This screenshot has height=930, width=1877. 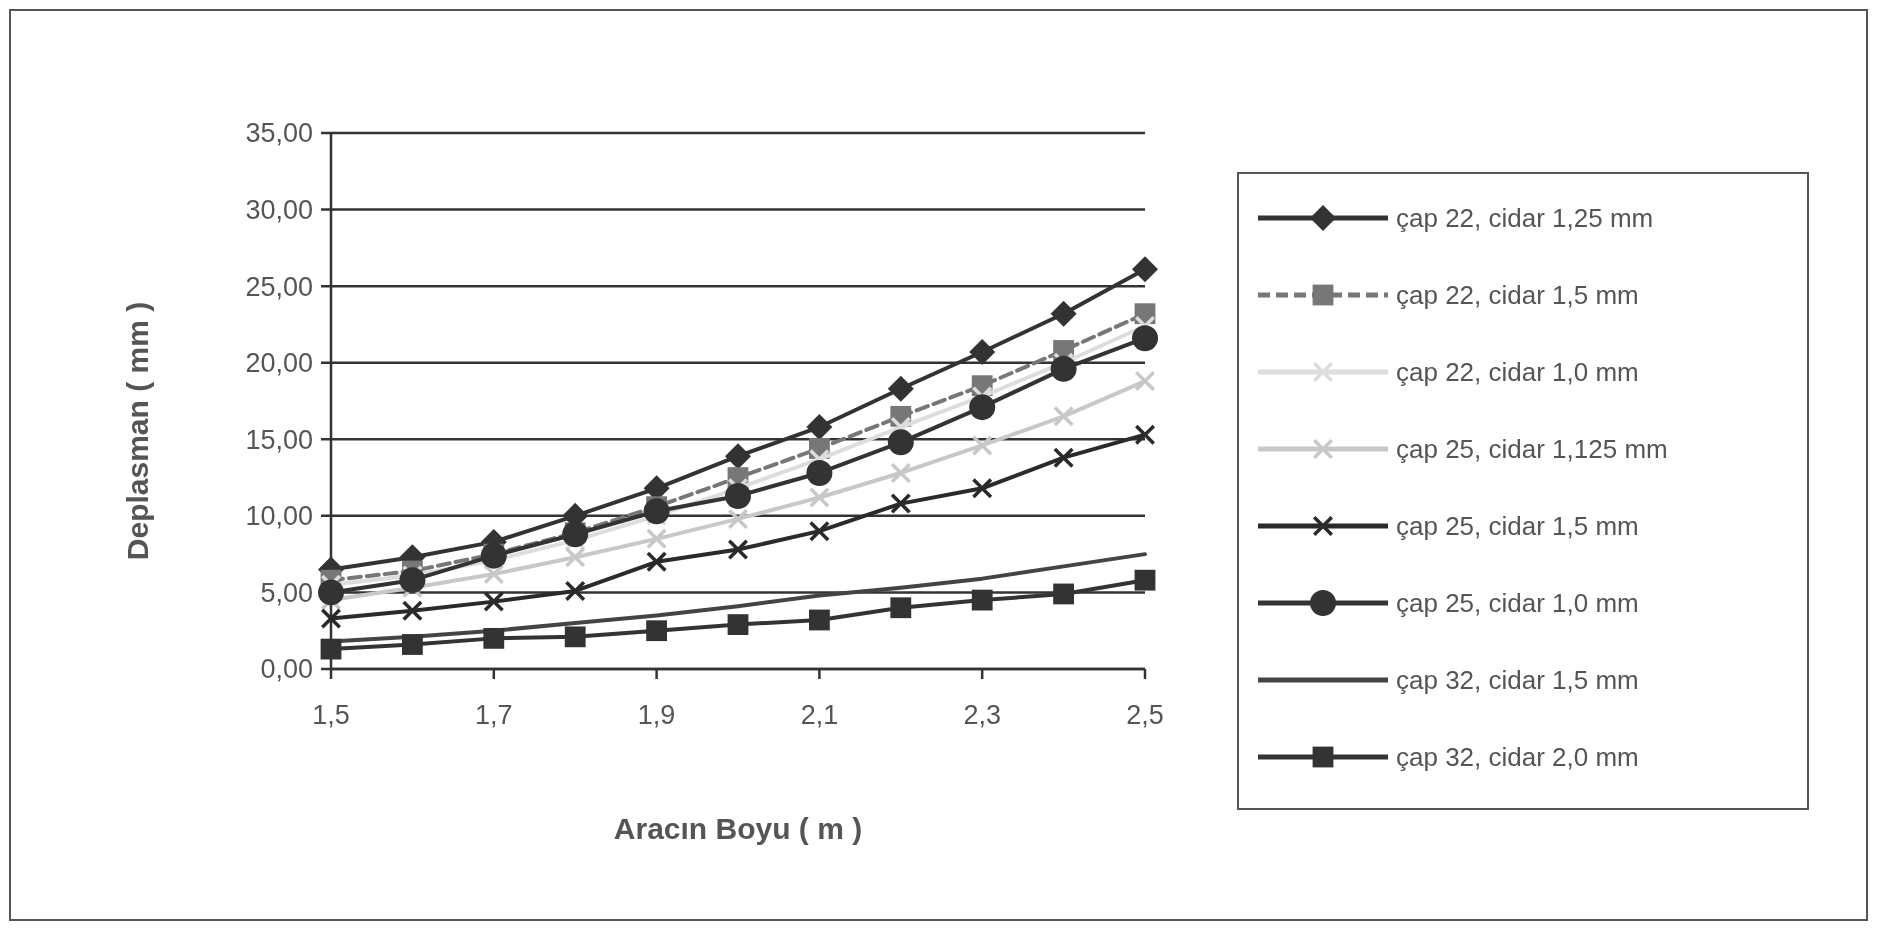 What do you see at coordinates (1517, 372) in the screenshot?
I see `legend-label: çap 22, cidar 1,0 mm` at bounding box center [1517, 372].